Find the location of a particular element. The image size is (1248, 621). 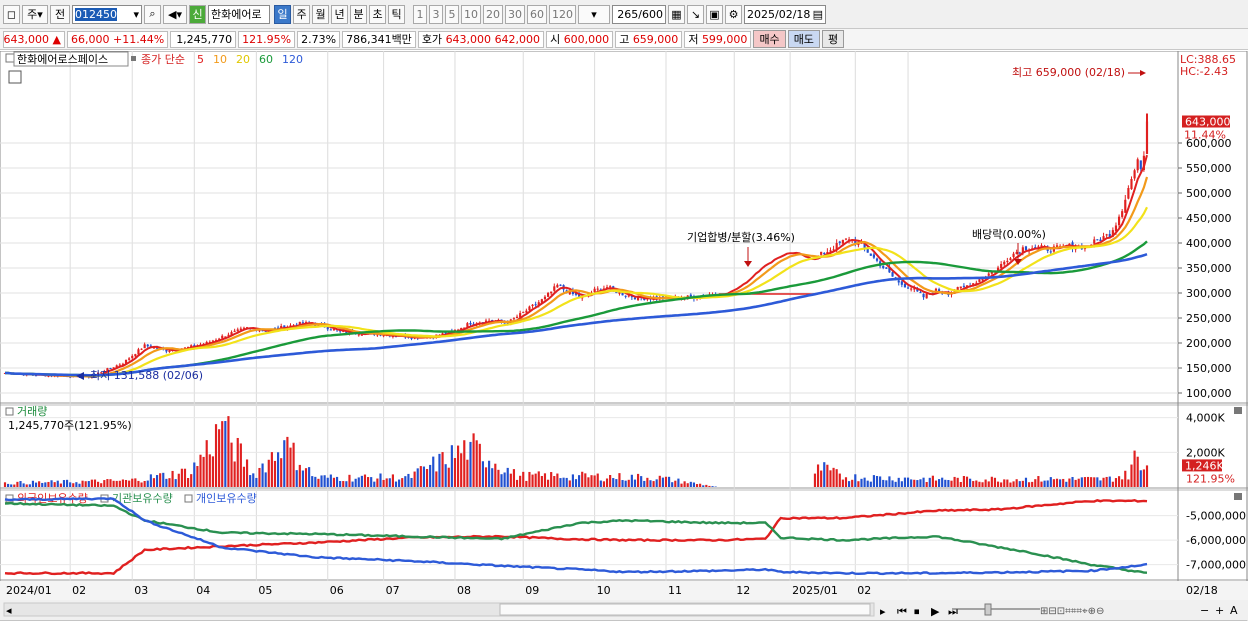

zoom-out-icon: − is located at coordinates (1204, 610).